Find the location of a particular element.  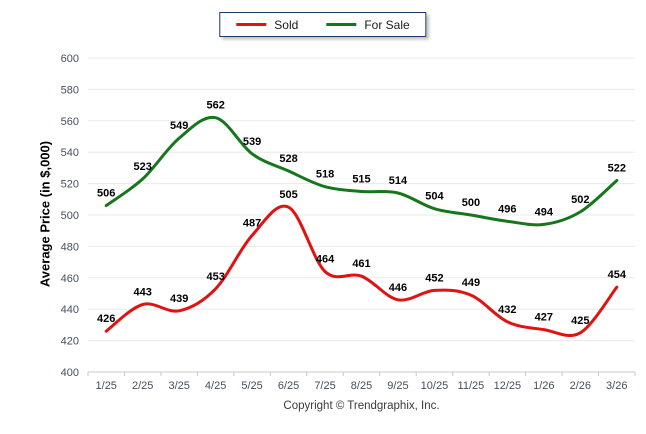

data-label: 446 is located at coordinates (398, 288).